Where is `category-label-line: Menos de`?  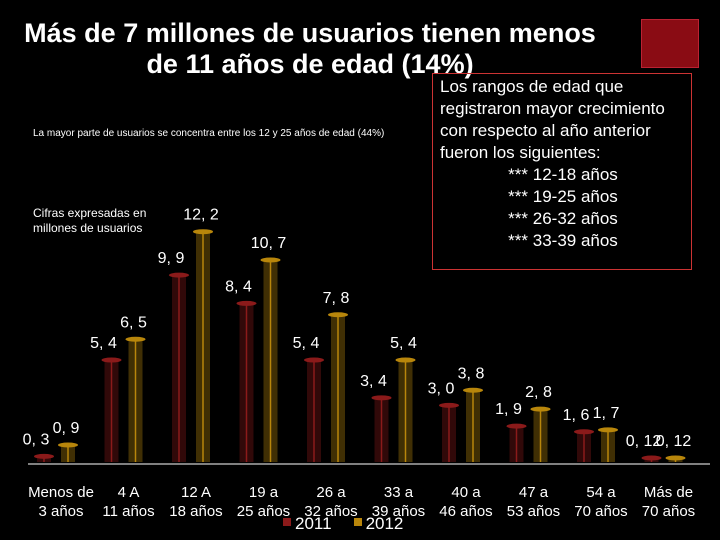 category-label-line: Menos de is located at coordinates (61, 492).